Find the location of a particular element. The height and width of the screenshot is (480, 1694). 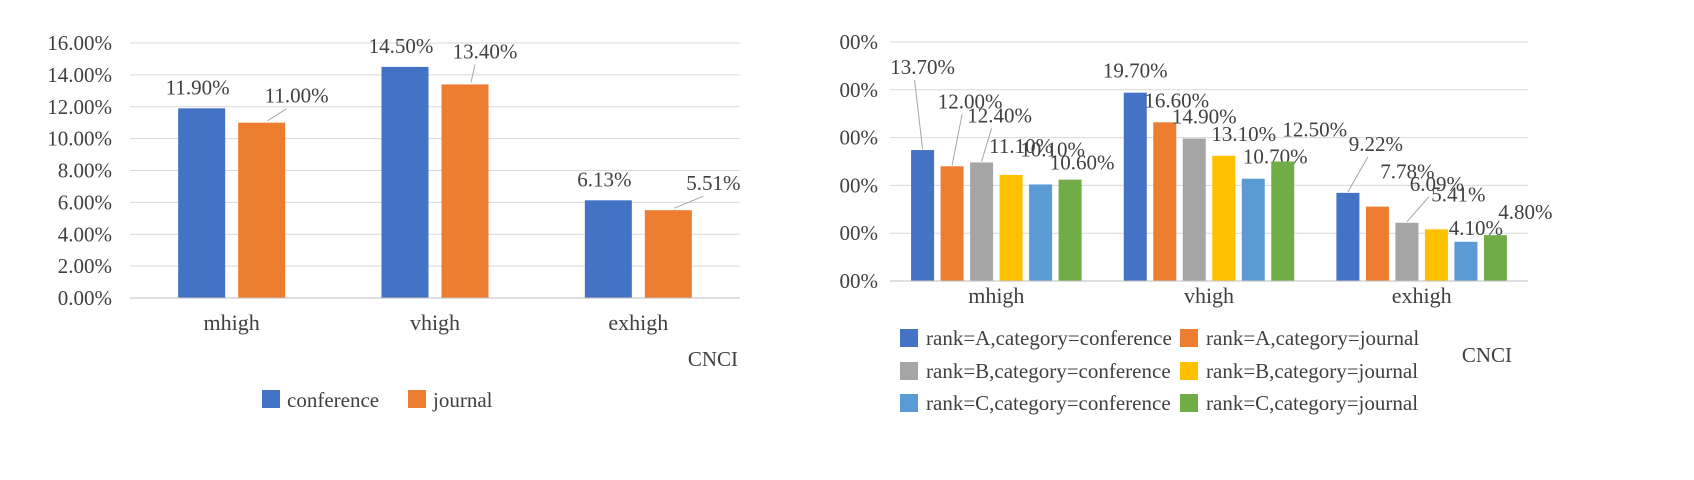

legend-swatch-journal is located at coordinates (417, 399).